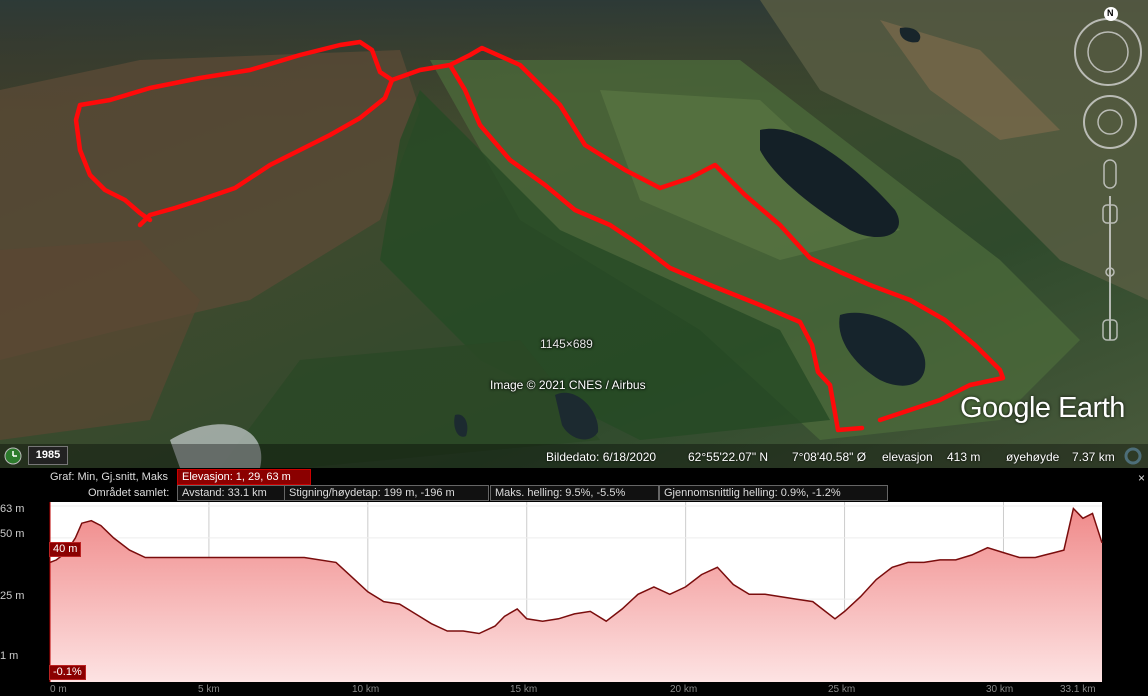  I want to click on y-tick-50: 50 m, so click(12, 534).